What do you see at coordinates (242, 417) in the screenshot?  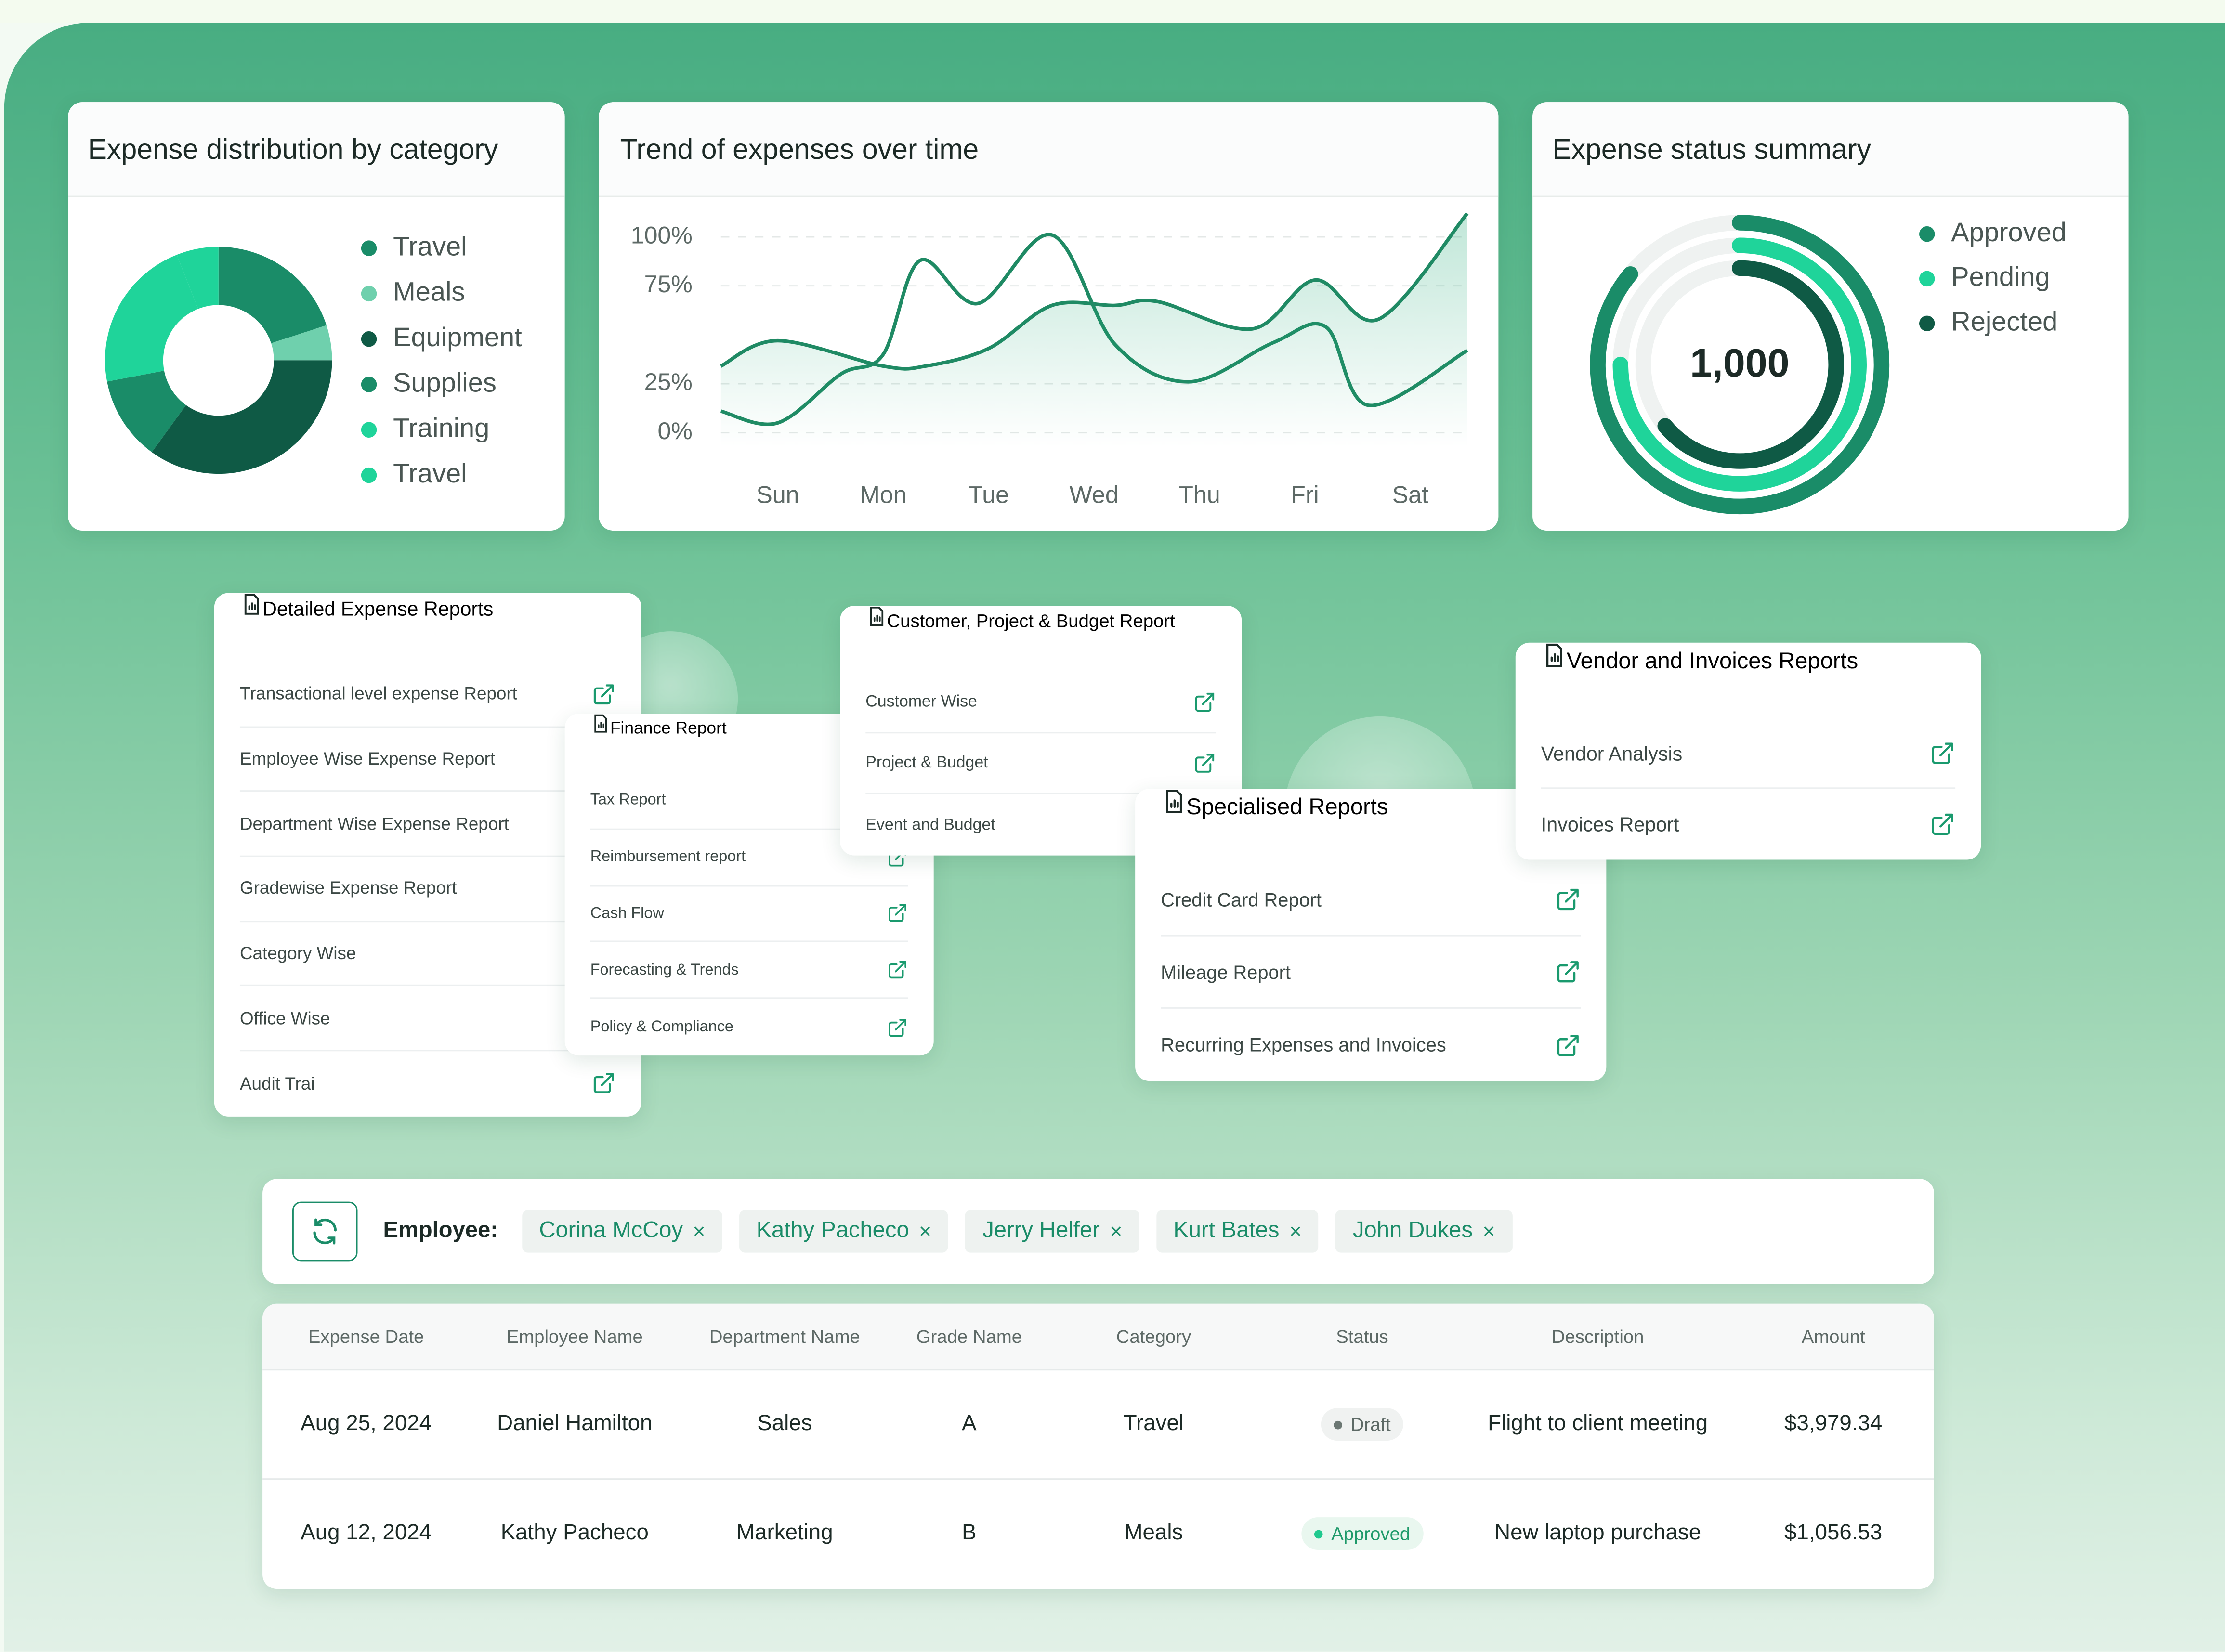 I see `pie-slice` at bounding box center [242, 417].